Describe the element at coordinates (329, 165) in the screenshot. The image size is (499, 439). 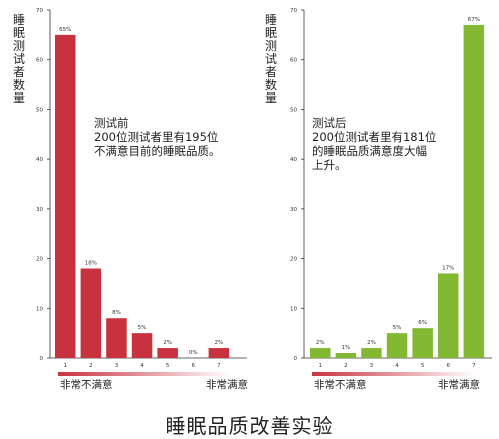
I see `right-annotation-line-3: 上升。` at that location.